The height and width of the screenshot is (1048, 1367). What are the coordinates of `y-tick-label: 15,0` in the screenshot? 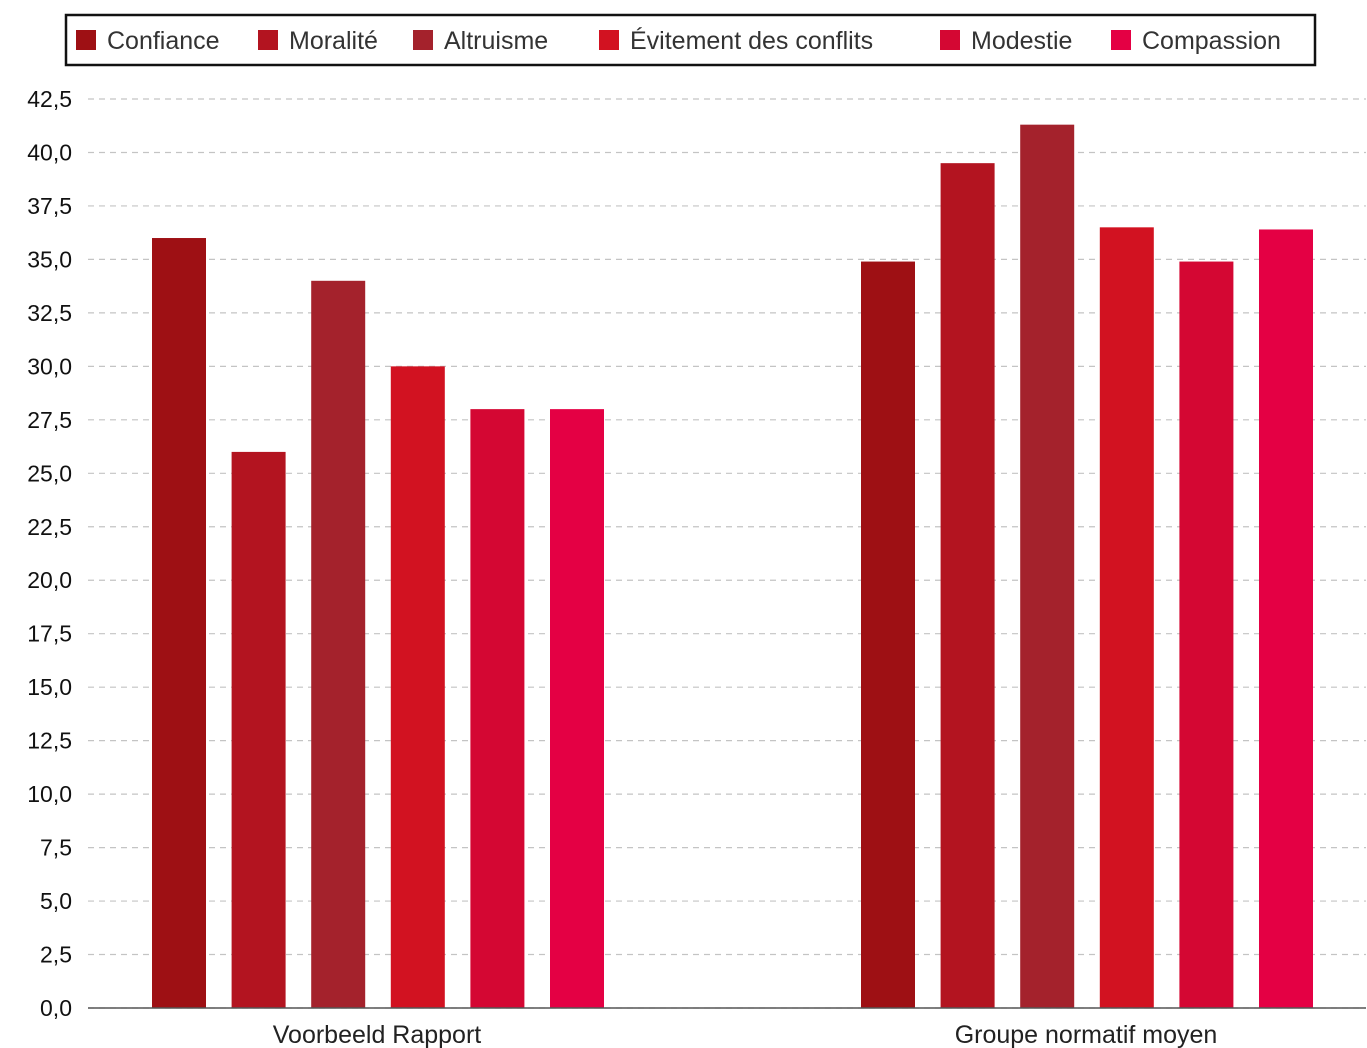 It's located at (49, 687).